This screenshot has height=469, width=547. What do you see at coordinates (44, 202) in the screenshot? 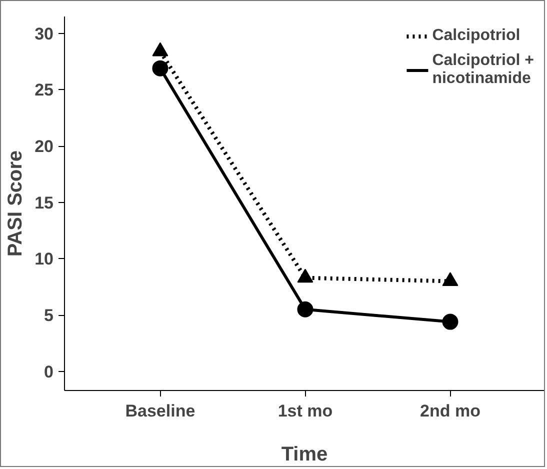
I see `y-tick-label: 15` at bounding box center [44, 202].